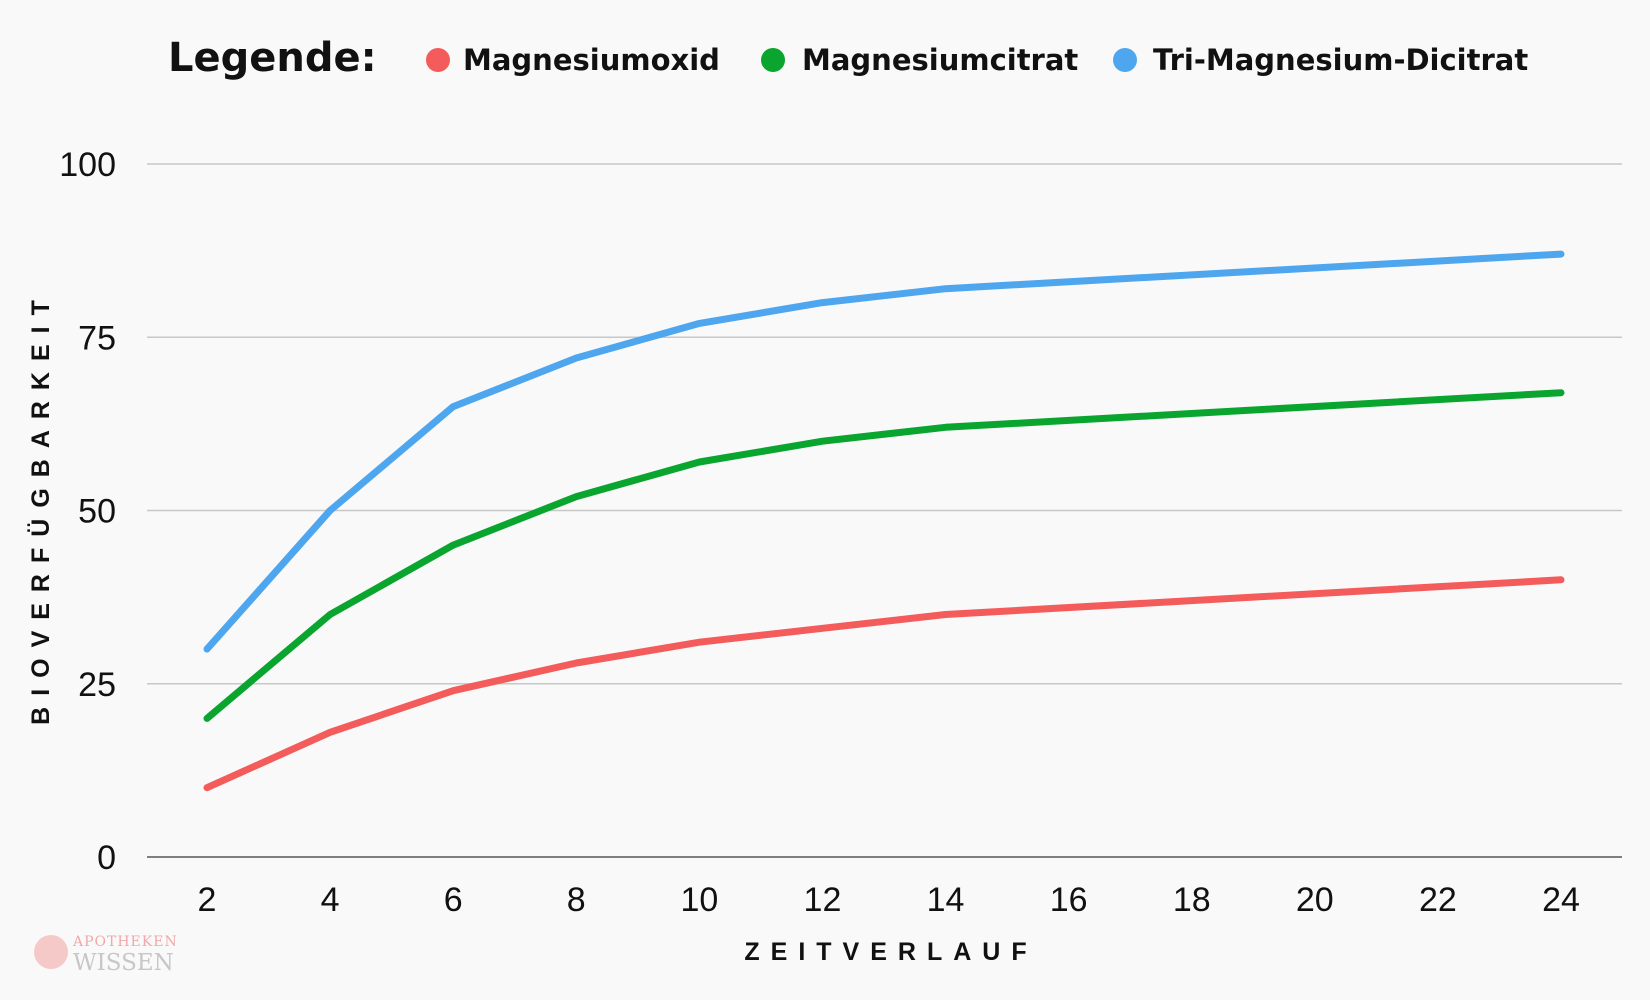 This screenshot has width=1650, height=1000. I want to click on x-tick-label-12: 12, so click(823, 900).